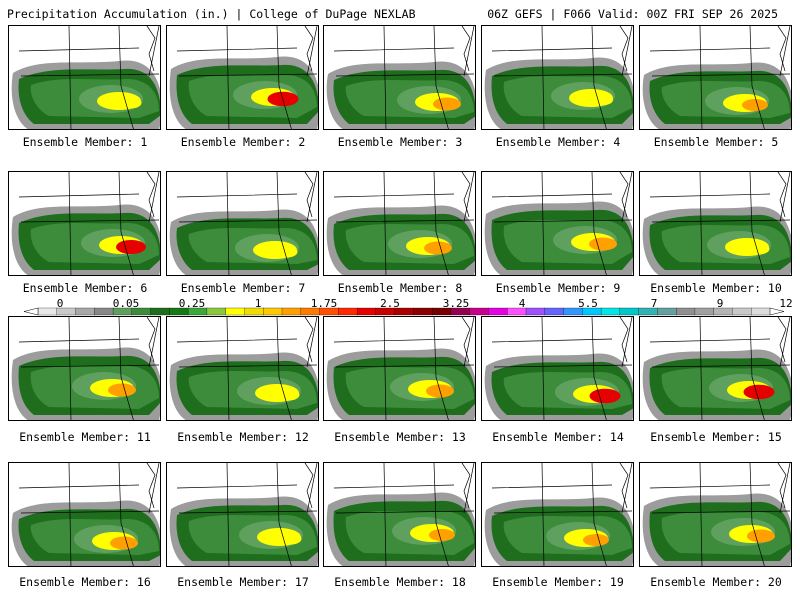  What do you see at coordinates (558, 288) in the screenshot?
I see `ensemble-member-label: Ensemble Member: 9` at bounding box center [558, 288].